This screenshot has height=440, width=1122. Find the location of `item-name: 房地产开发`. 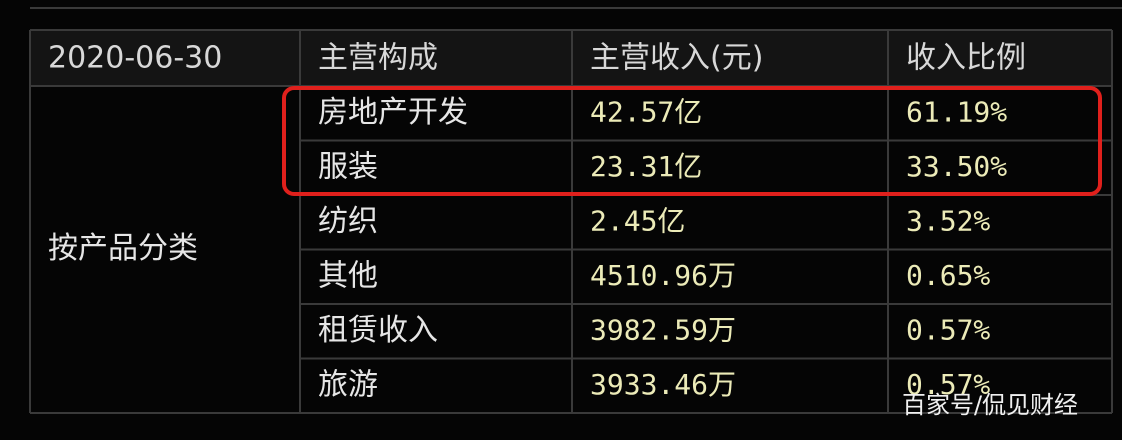

item-name: 房地产开发 is located at coordinates (393, 112).